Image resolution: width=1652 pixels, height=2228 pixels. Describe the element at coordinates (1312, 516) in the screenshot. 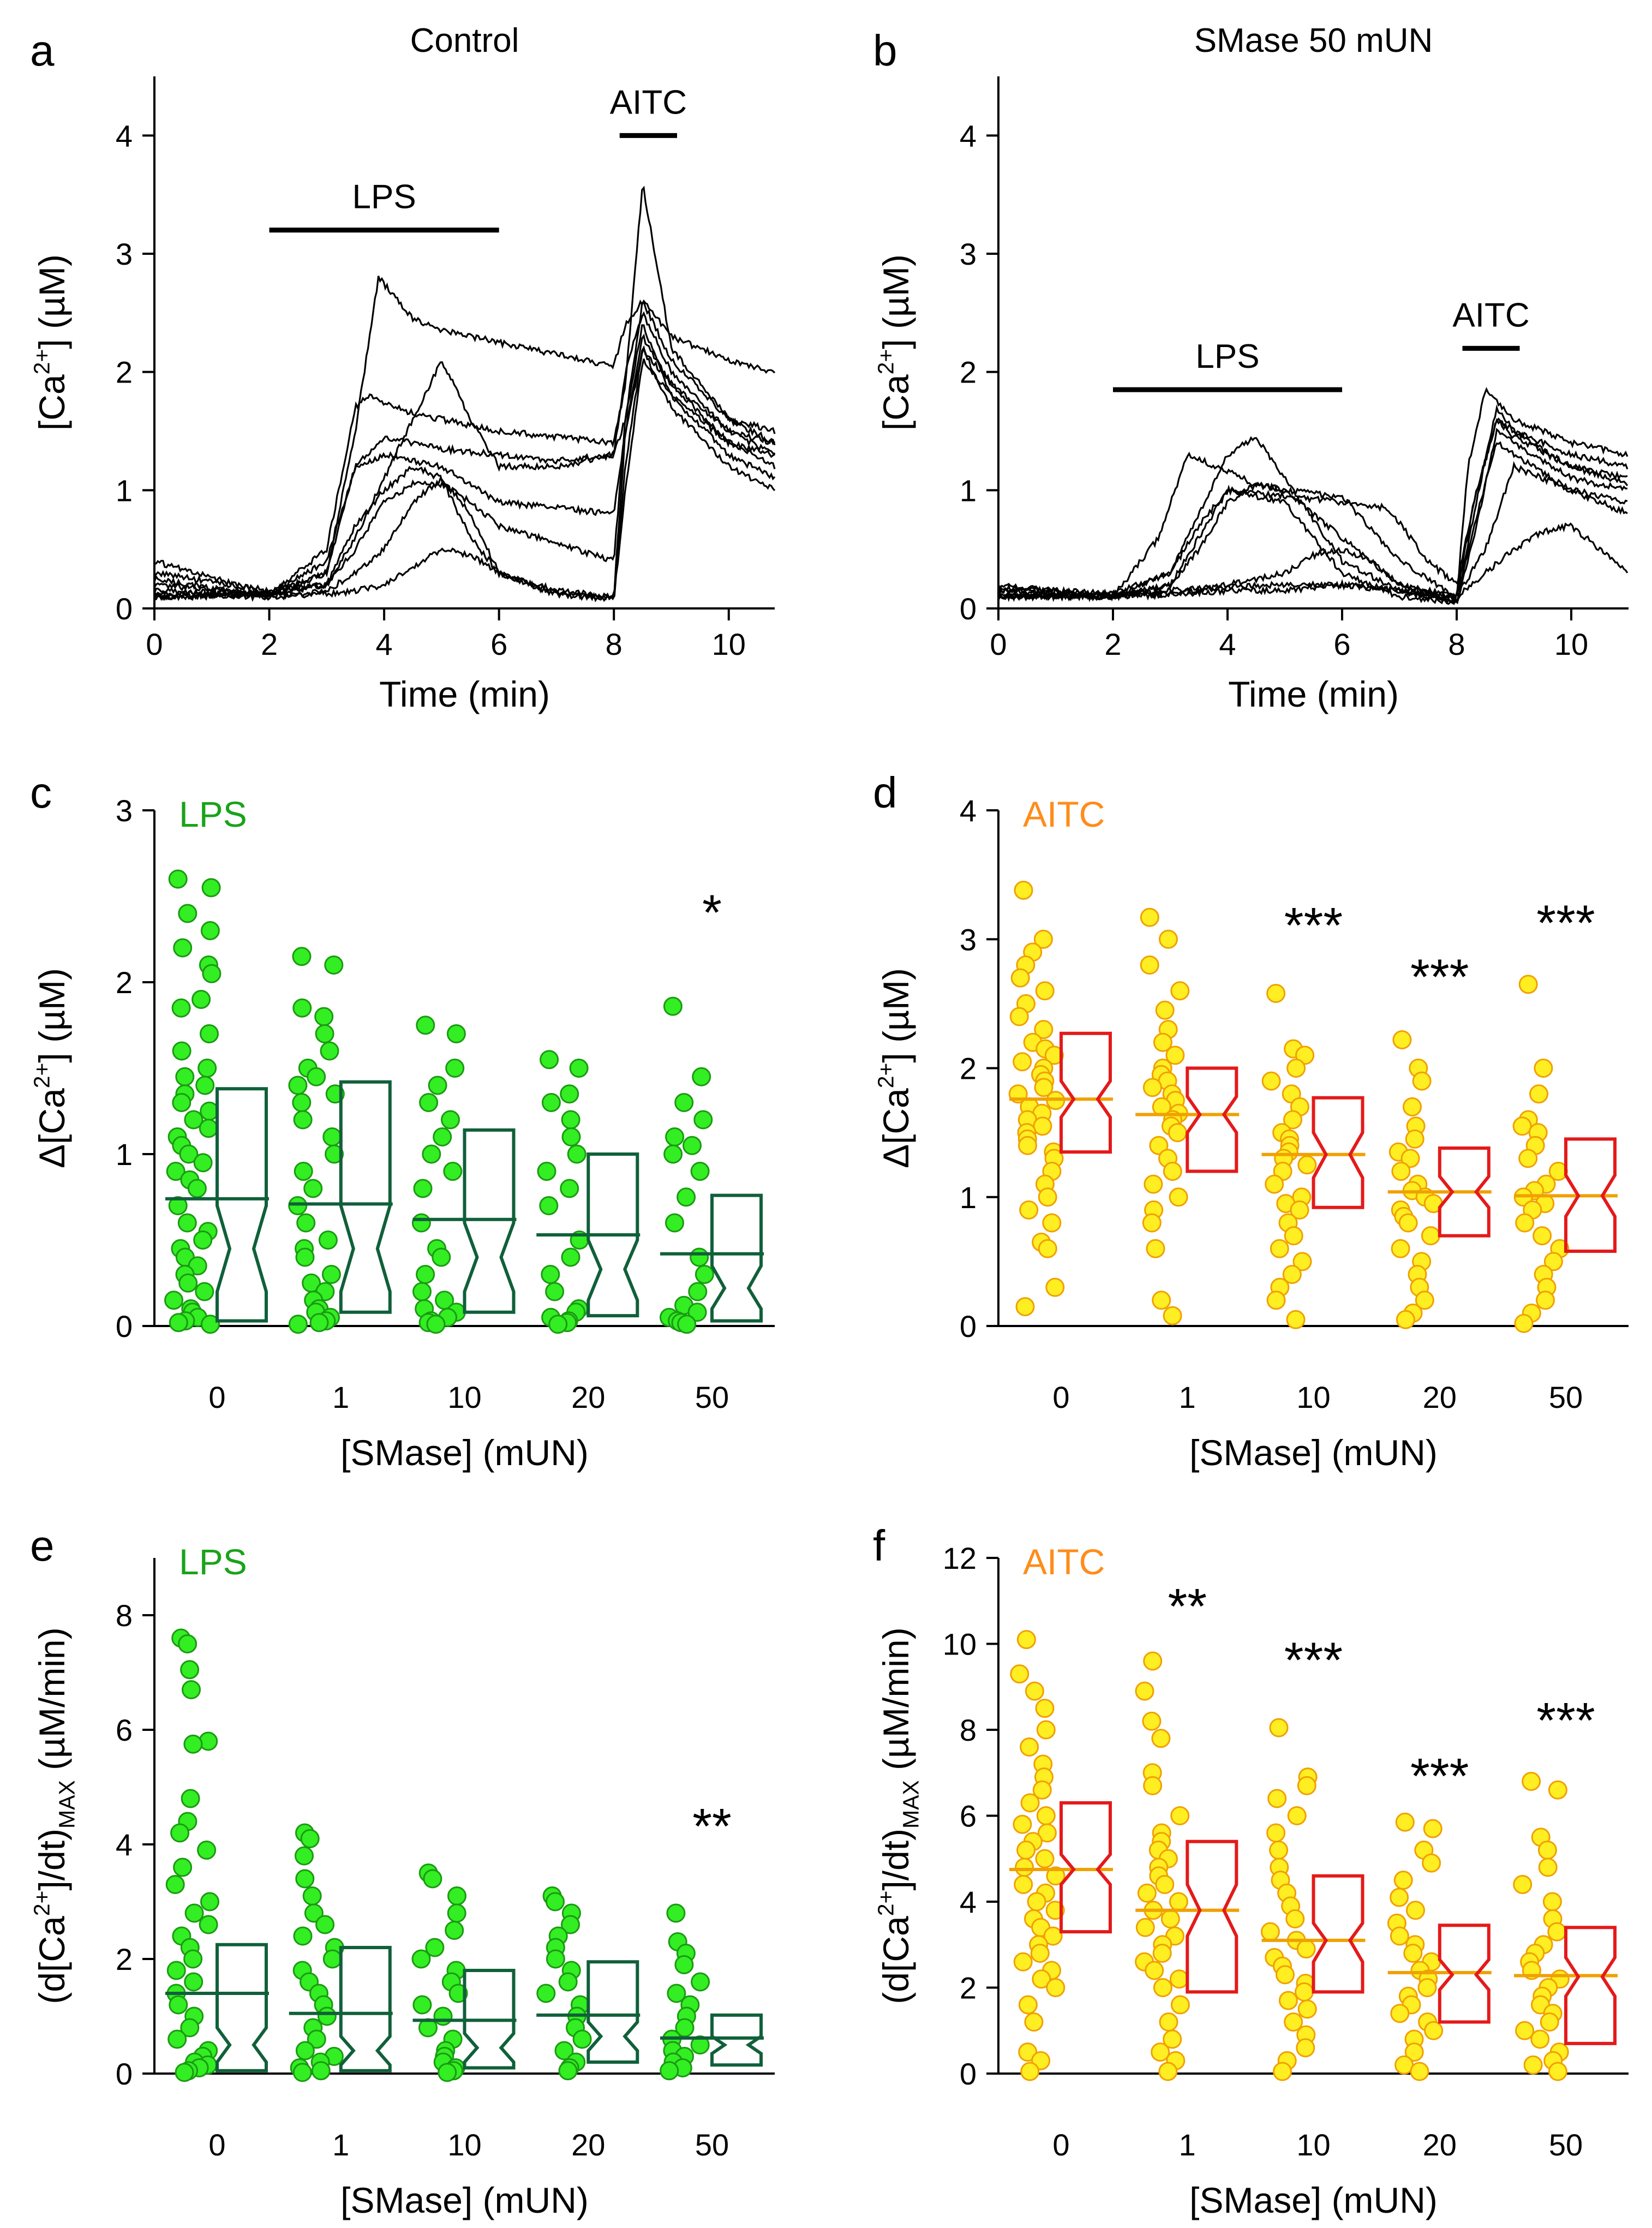

I see `trace-line` at that location.